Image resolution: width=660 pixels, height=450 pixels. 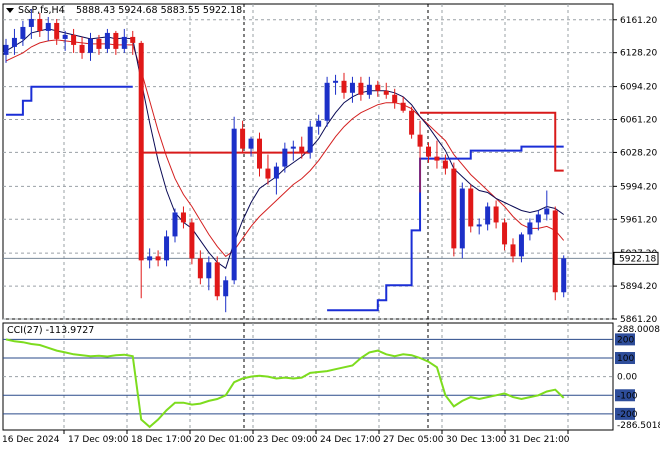 I want to click on time-tick-label: 24 Dec 17:00, so click(x=350, y=440).